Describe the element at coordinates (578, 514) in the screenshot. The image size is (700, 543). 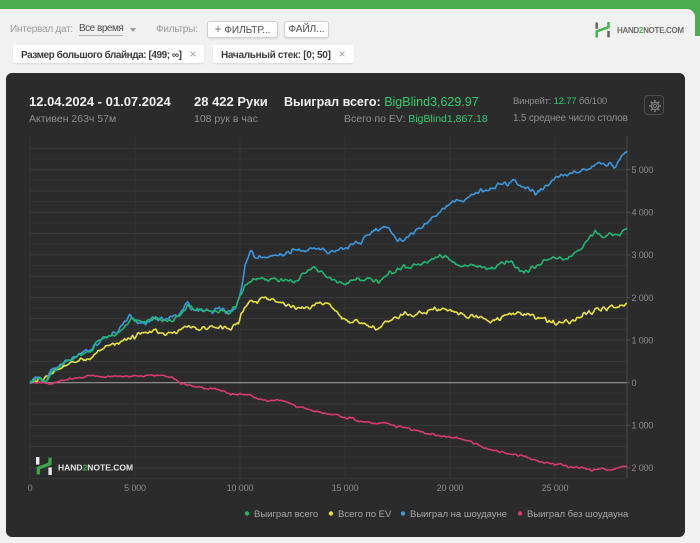
I see `svg-text: Выиграл без шоудауна` at that location.